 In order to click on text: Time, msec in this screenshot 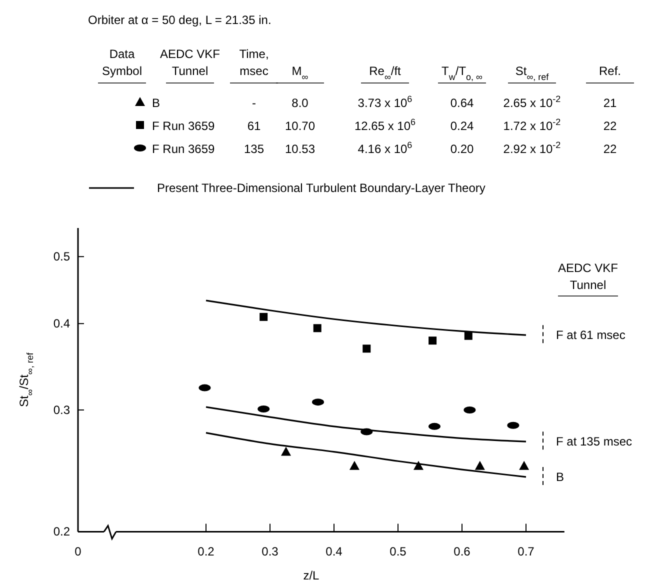, I will do `click(254, 62)`.